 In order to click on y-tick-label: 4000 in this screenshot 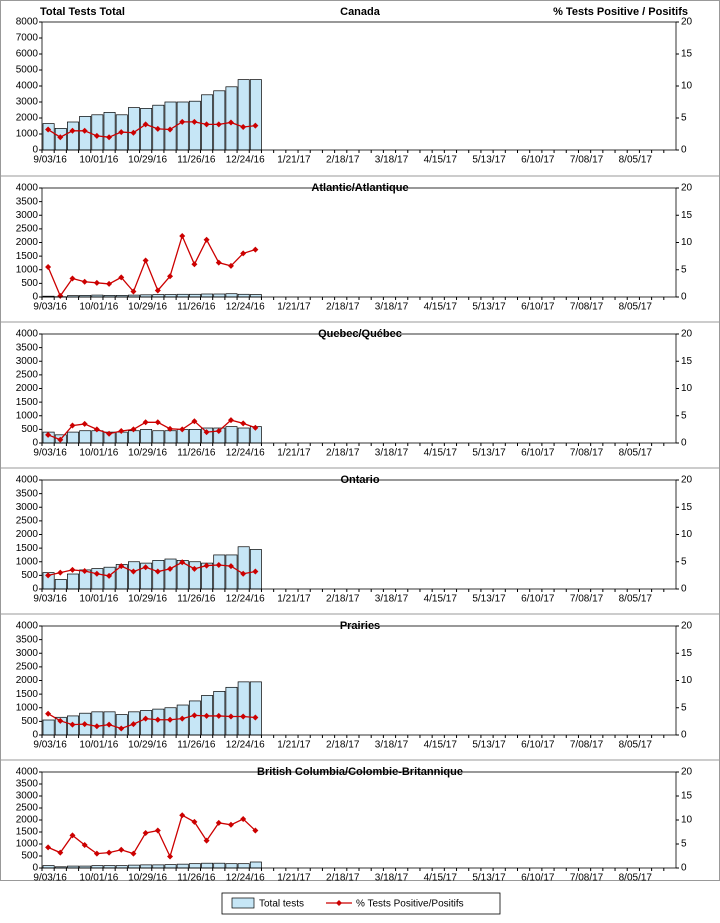, I will do `click(27, 772)`.